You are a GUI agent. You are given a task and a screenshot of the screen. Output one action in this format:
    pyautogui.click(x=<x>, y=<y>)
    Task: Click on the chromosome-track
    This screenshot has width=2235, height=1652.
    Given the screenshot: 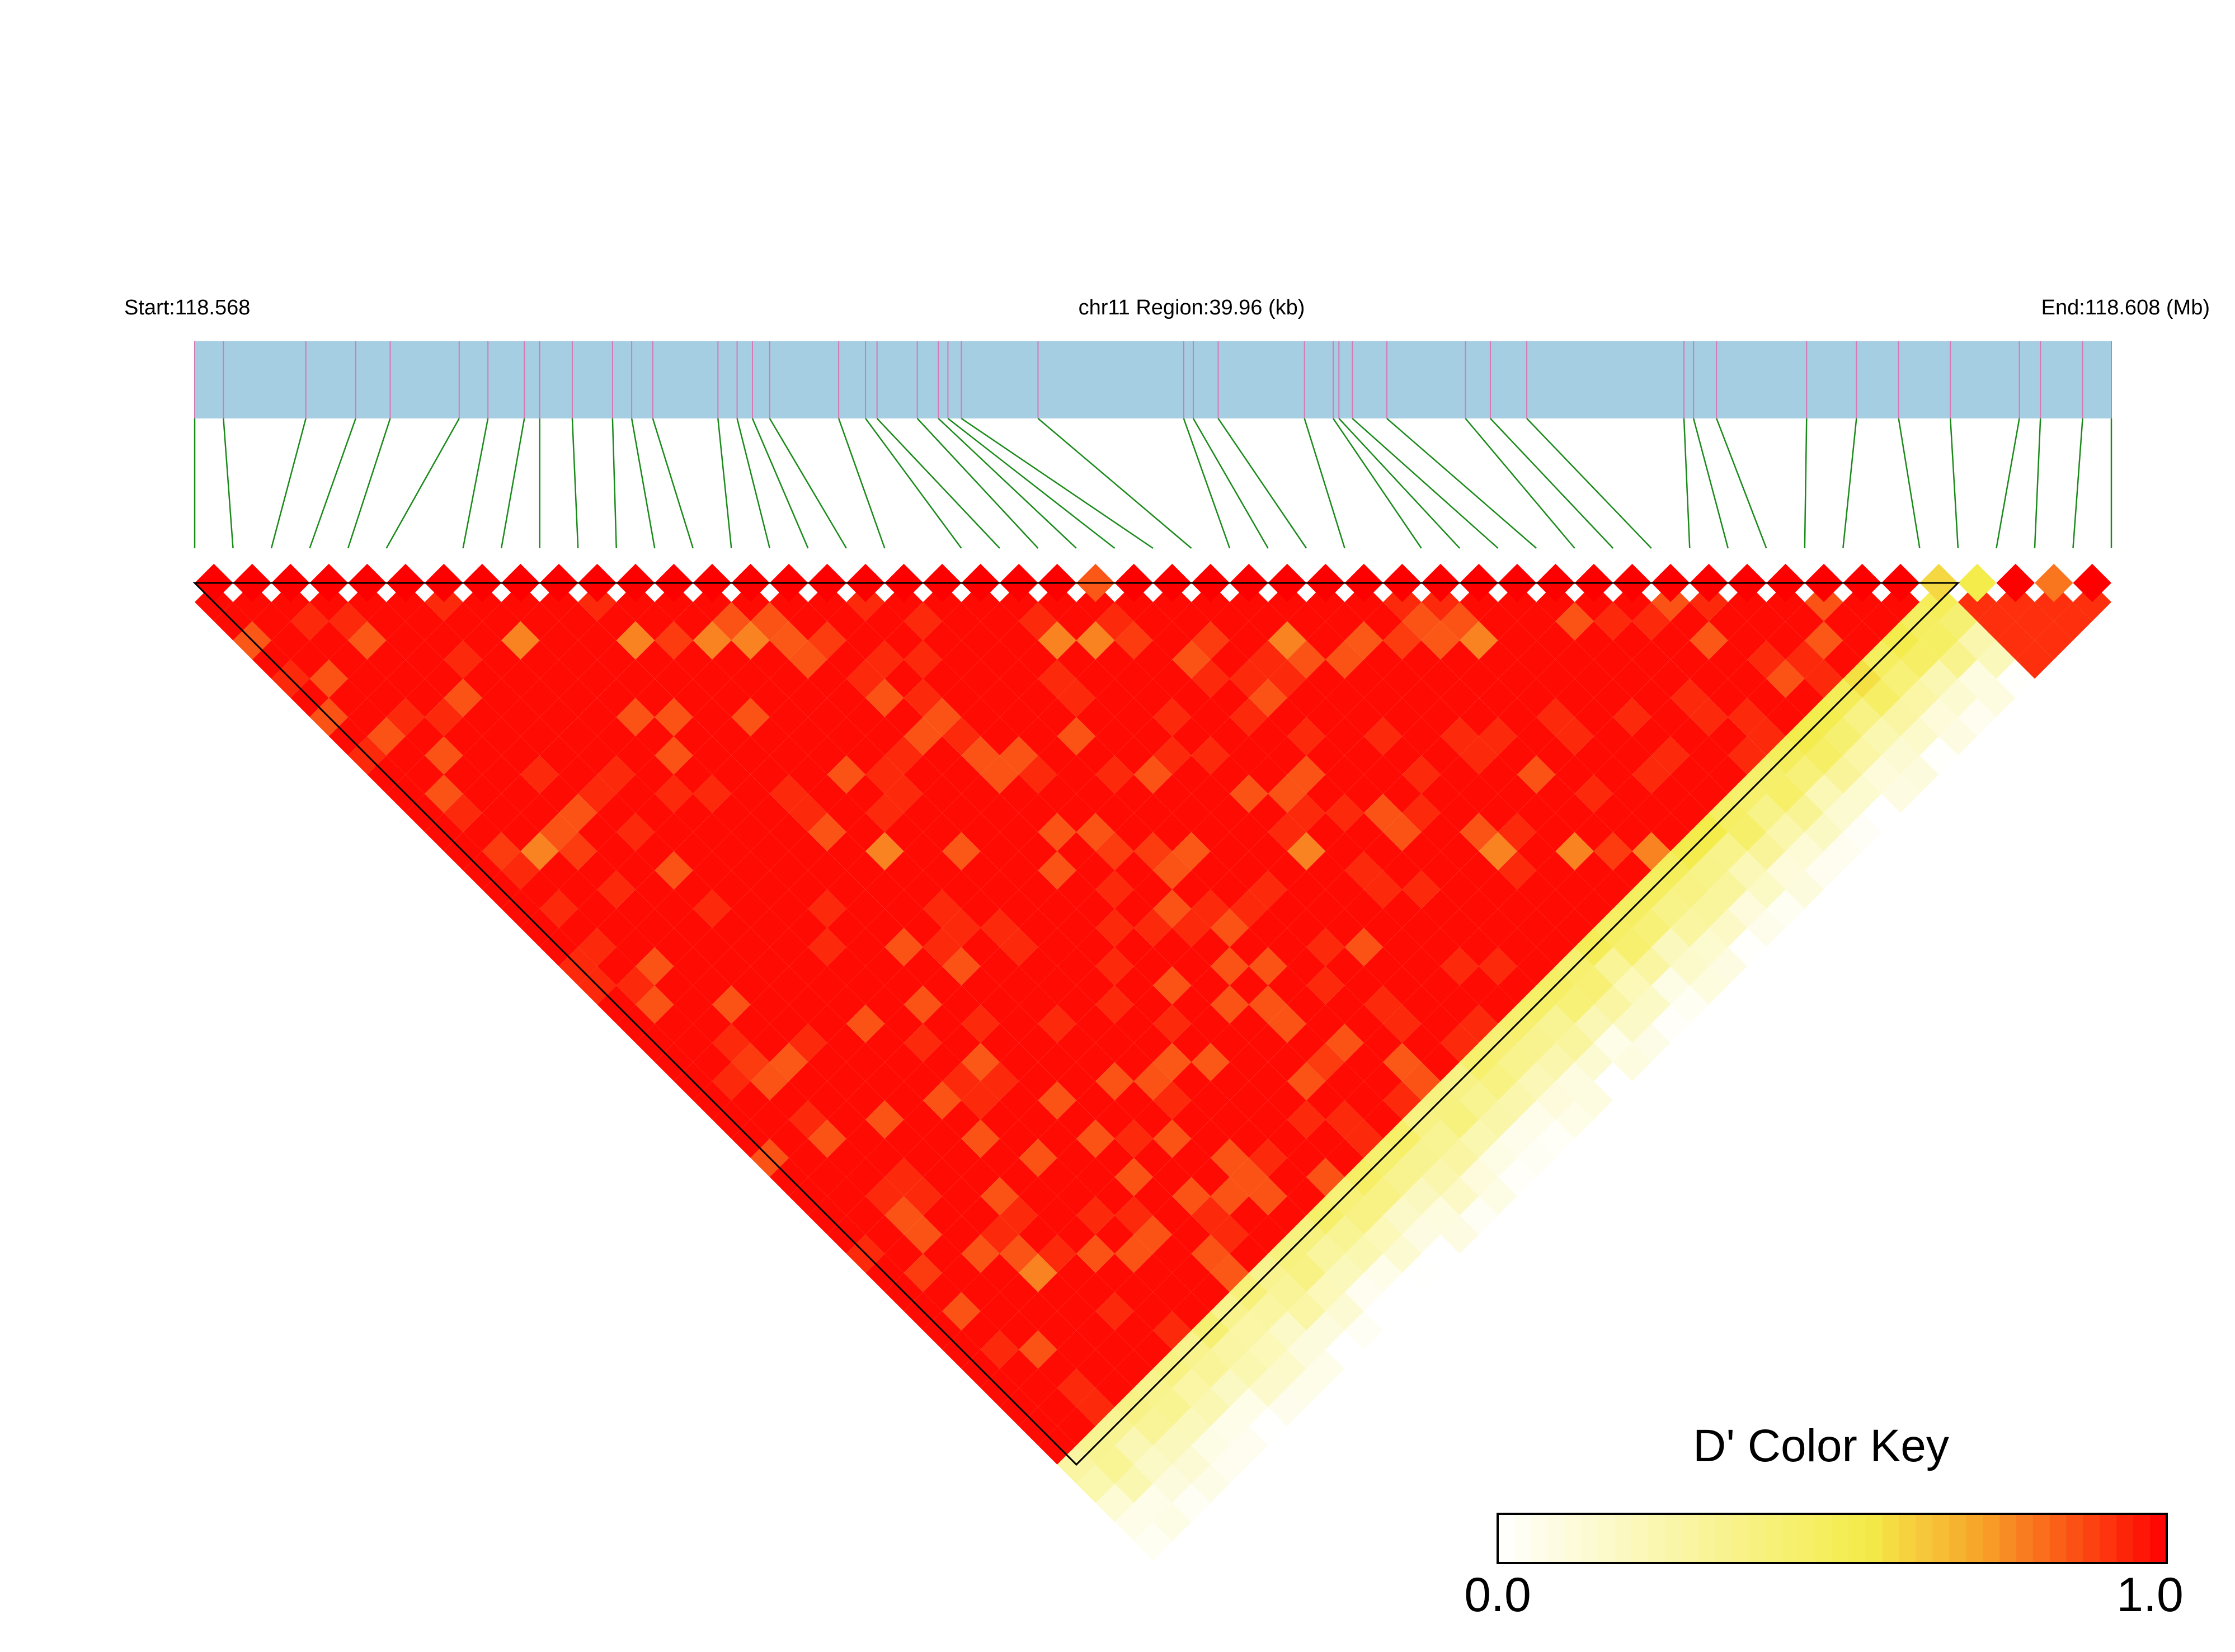 What is the action you would take?
    pyautogui.click(x=1153, y=379)
    